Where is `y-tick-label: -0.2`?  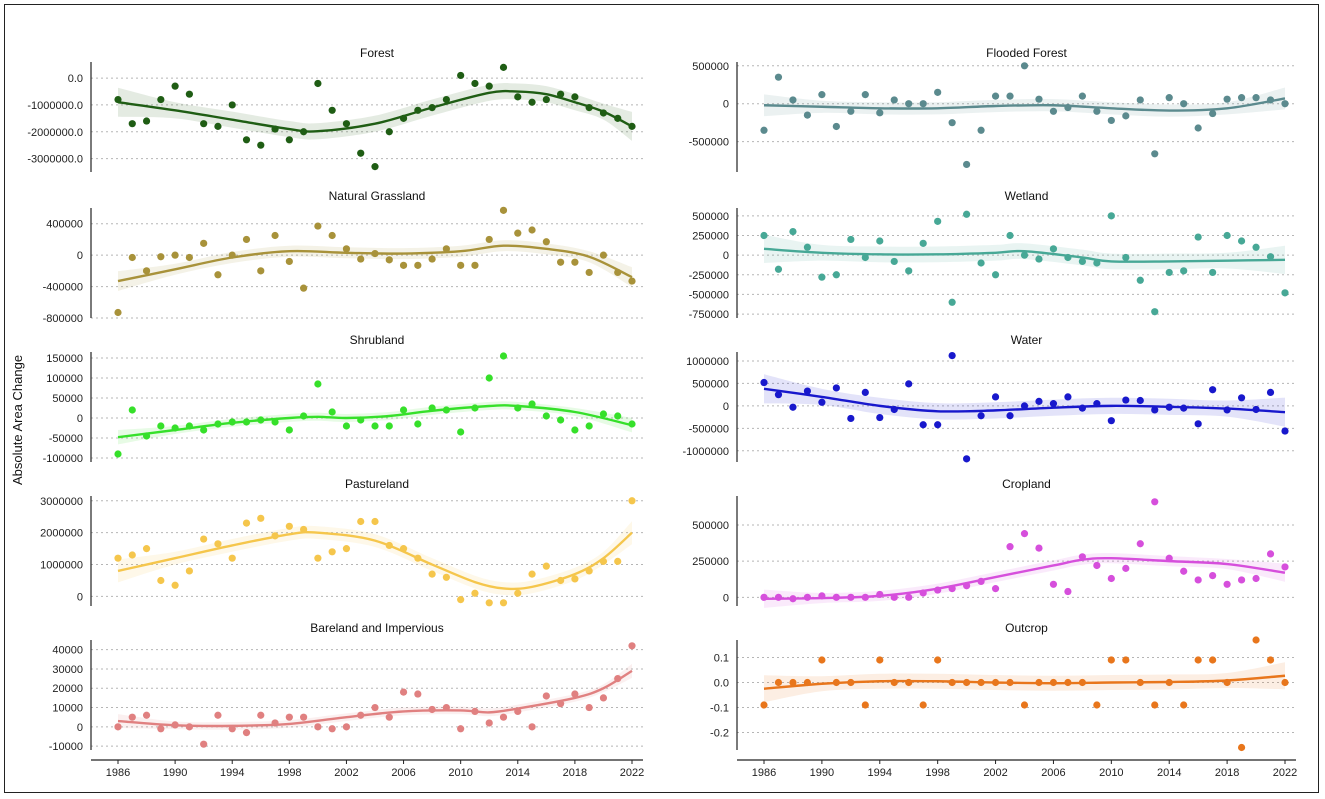
y-tick-label: -0.2 is located at coordinates (719, 734).